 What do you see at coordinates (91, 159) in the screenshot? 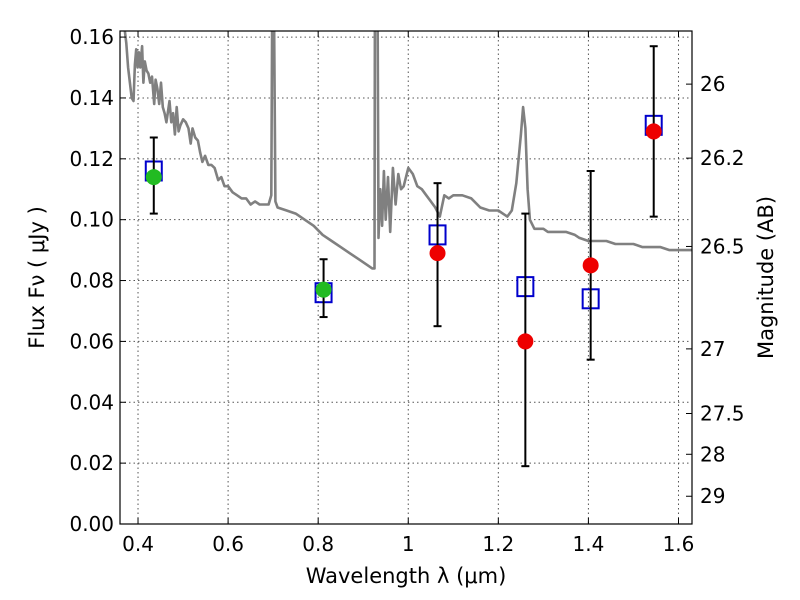
I see `y-tick-label: 0.12` at bounding box center [91, 159].